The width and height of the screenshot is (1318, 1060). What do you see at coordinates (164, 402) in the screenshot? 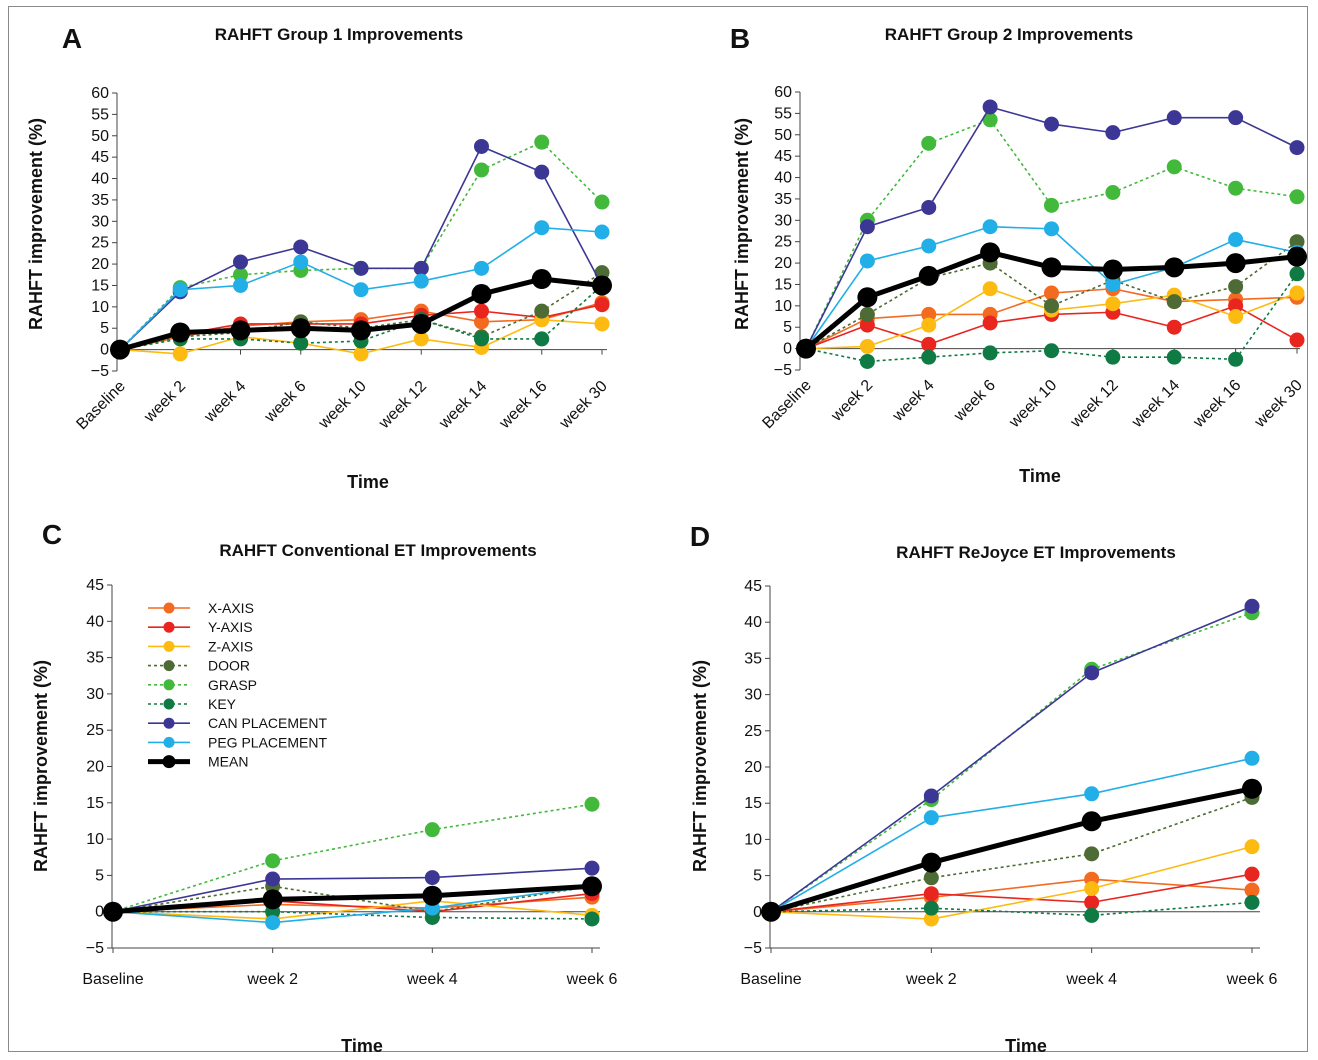
I see `x-tick-label: week 2` at bounding box center [164, 402].